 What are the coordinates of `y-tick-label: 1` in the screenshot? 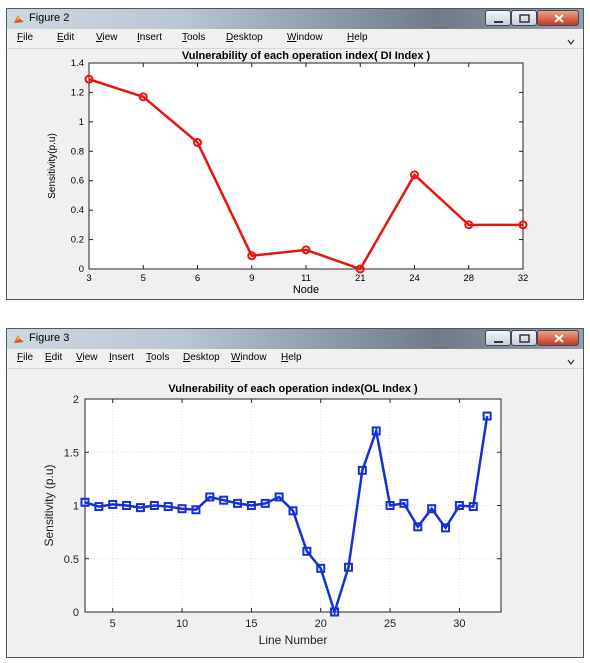 It's located at (81, 122).